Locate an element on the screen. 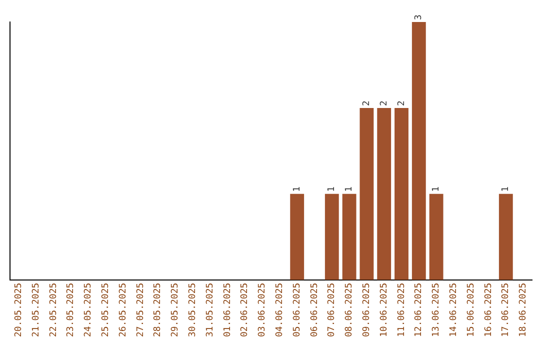 This screenshot has width=540, height=340. x-tick-label: 17.06.2025 is located at coordinates (506, 310).